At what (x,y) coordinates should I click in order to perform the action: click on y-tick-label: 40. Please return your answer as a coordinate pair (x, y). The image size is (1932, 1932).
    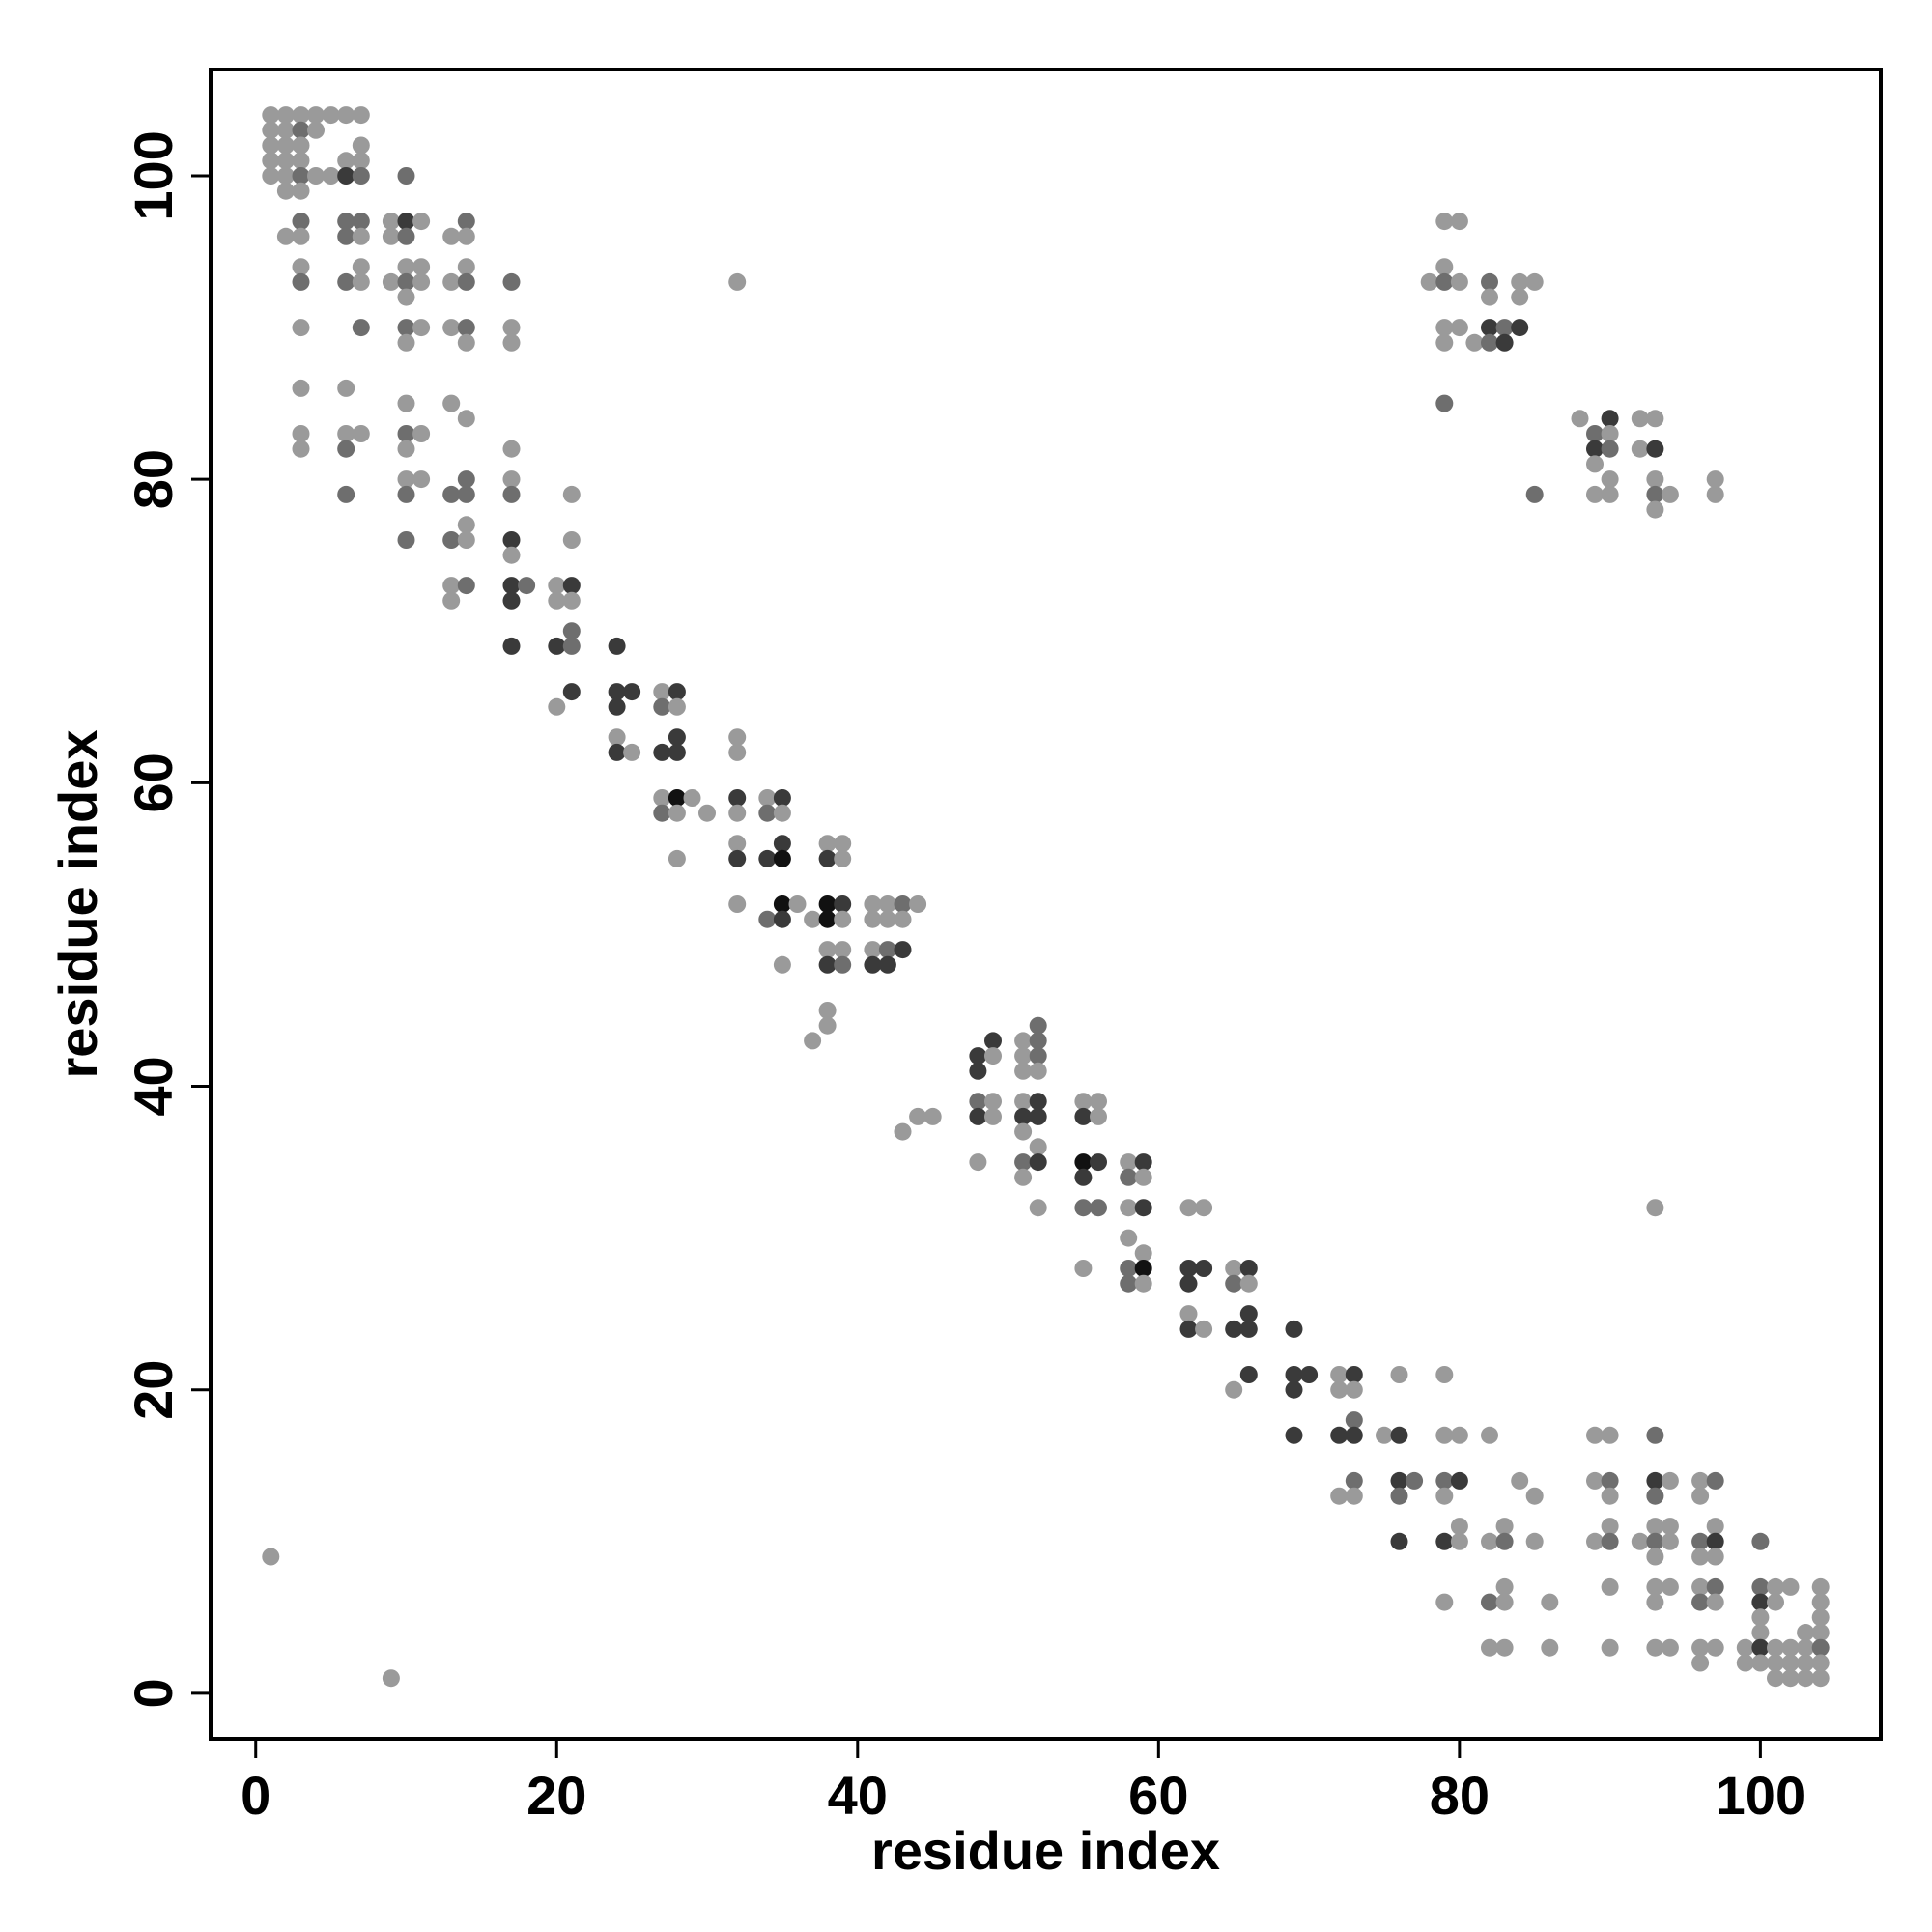
    Looking at the image, I should click on (153, 1086).